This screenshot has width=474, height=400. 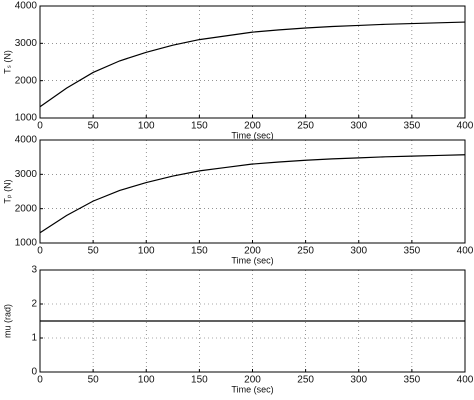 I want to click on y-tick-label: 1, so click(x=34, y=338).